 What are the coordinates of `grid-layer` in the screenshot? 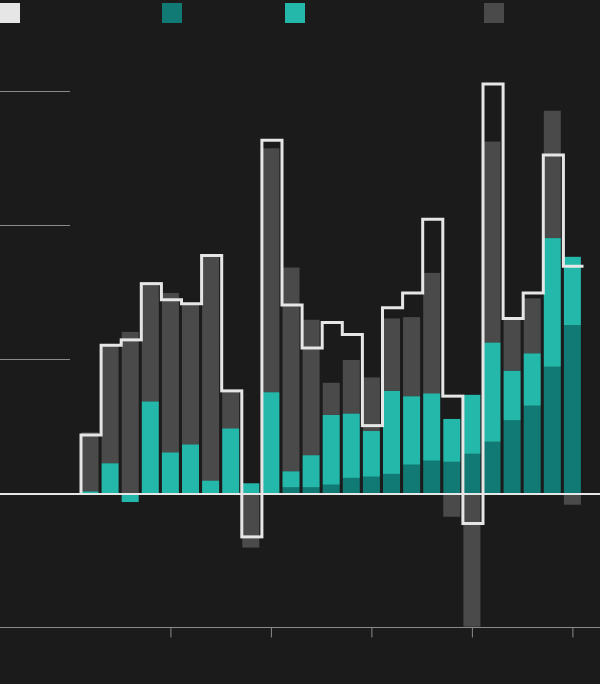 It's located at (35, 225).